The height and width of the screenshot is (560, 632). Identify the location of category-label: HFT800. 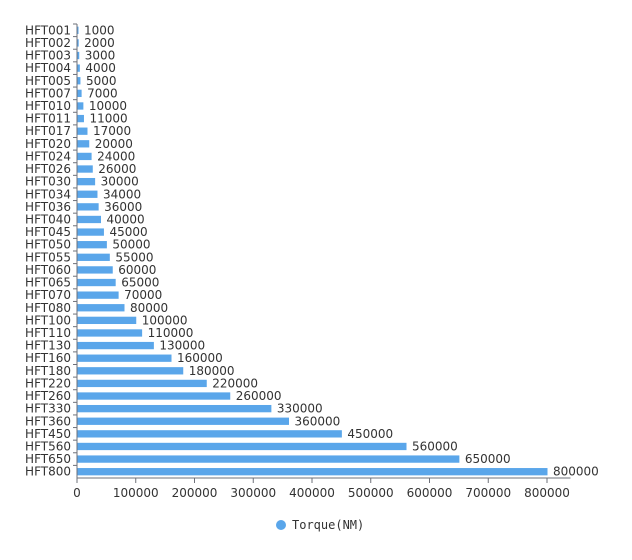
(48, 472).